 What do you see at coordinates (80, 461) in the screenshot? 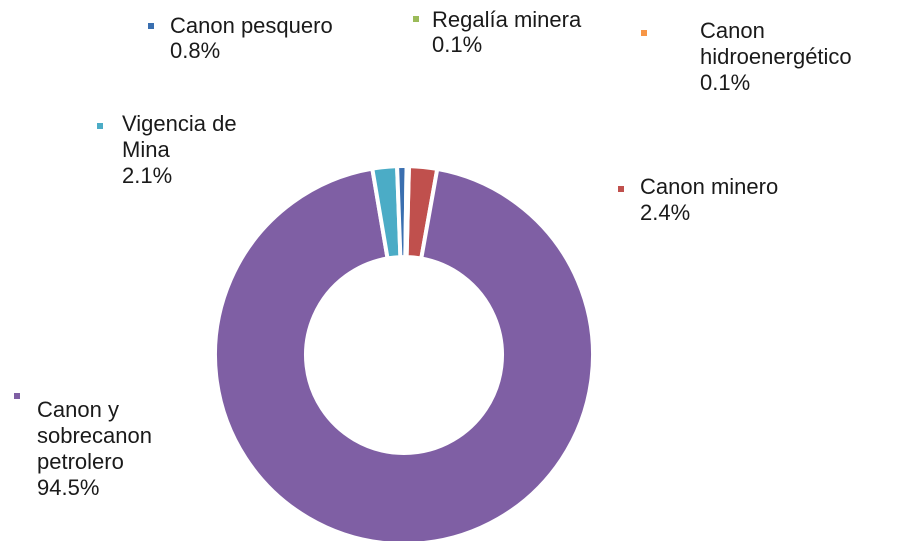
I see `data-label-name-canon-y-sobrecanon-petrolero-2: petrolero` at bounding box center [80, 461].